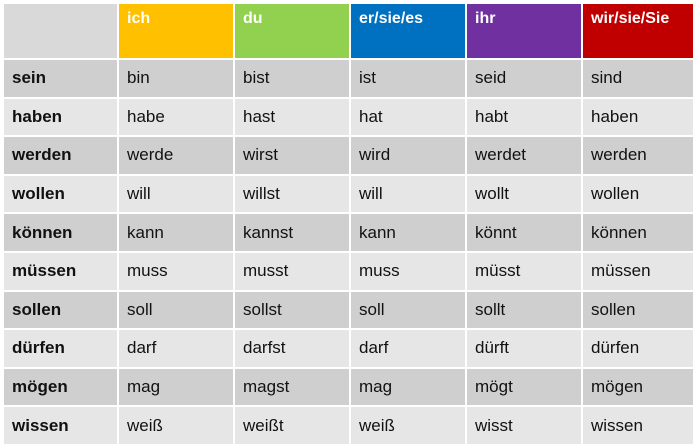  Describe the element at coordinates (292, 348) in the screenshot. I see `table-cell: darfst` at that location.